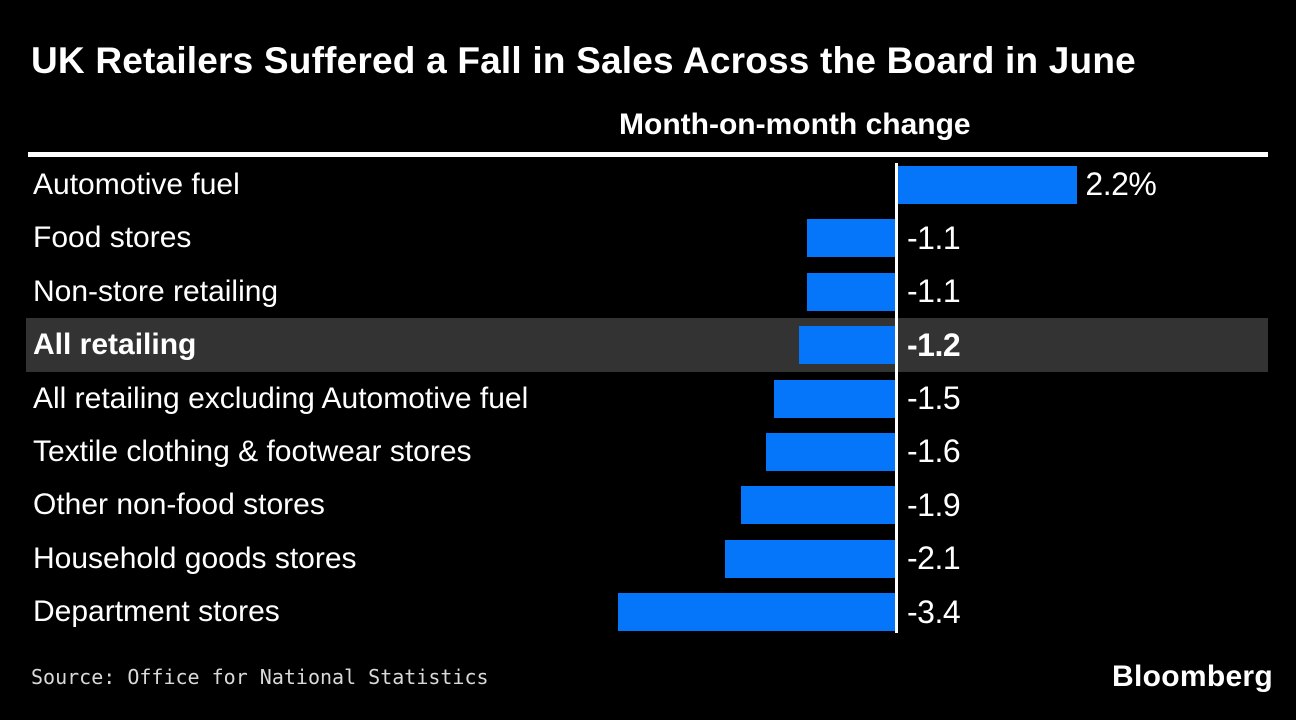  Describe the element at coordinates (115, 345) in the screenshot. I see `category-label: All retailing` at that location.